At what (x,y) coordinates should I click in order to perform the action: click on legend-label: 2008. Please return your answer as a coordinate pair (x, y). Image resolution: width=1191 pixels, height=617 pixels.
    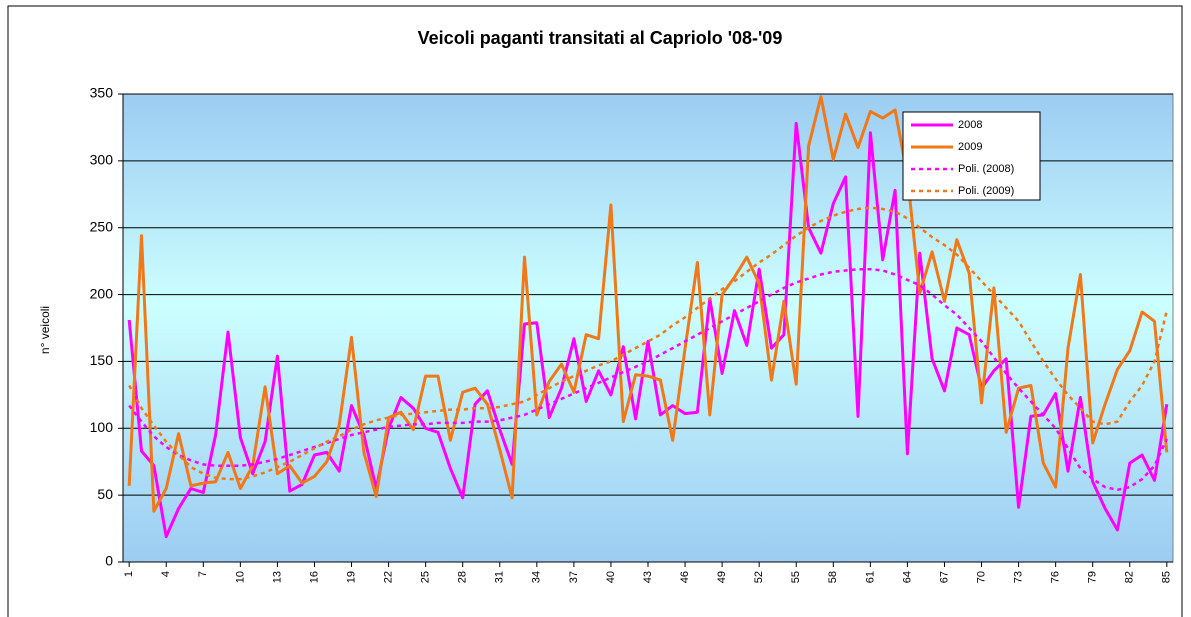
    Looking at the image, I should click on (970, 125).